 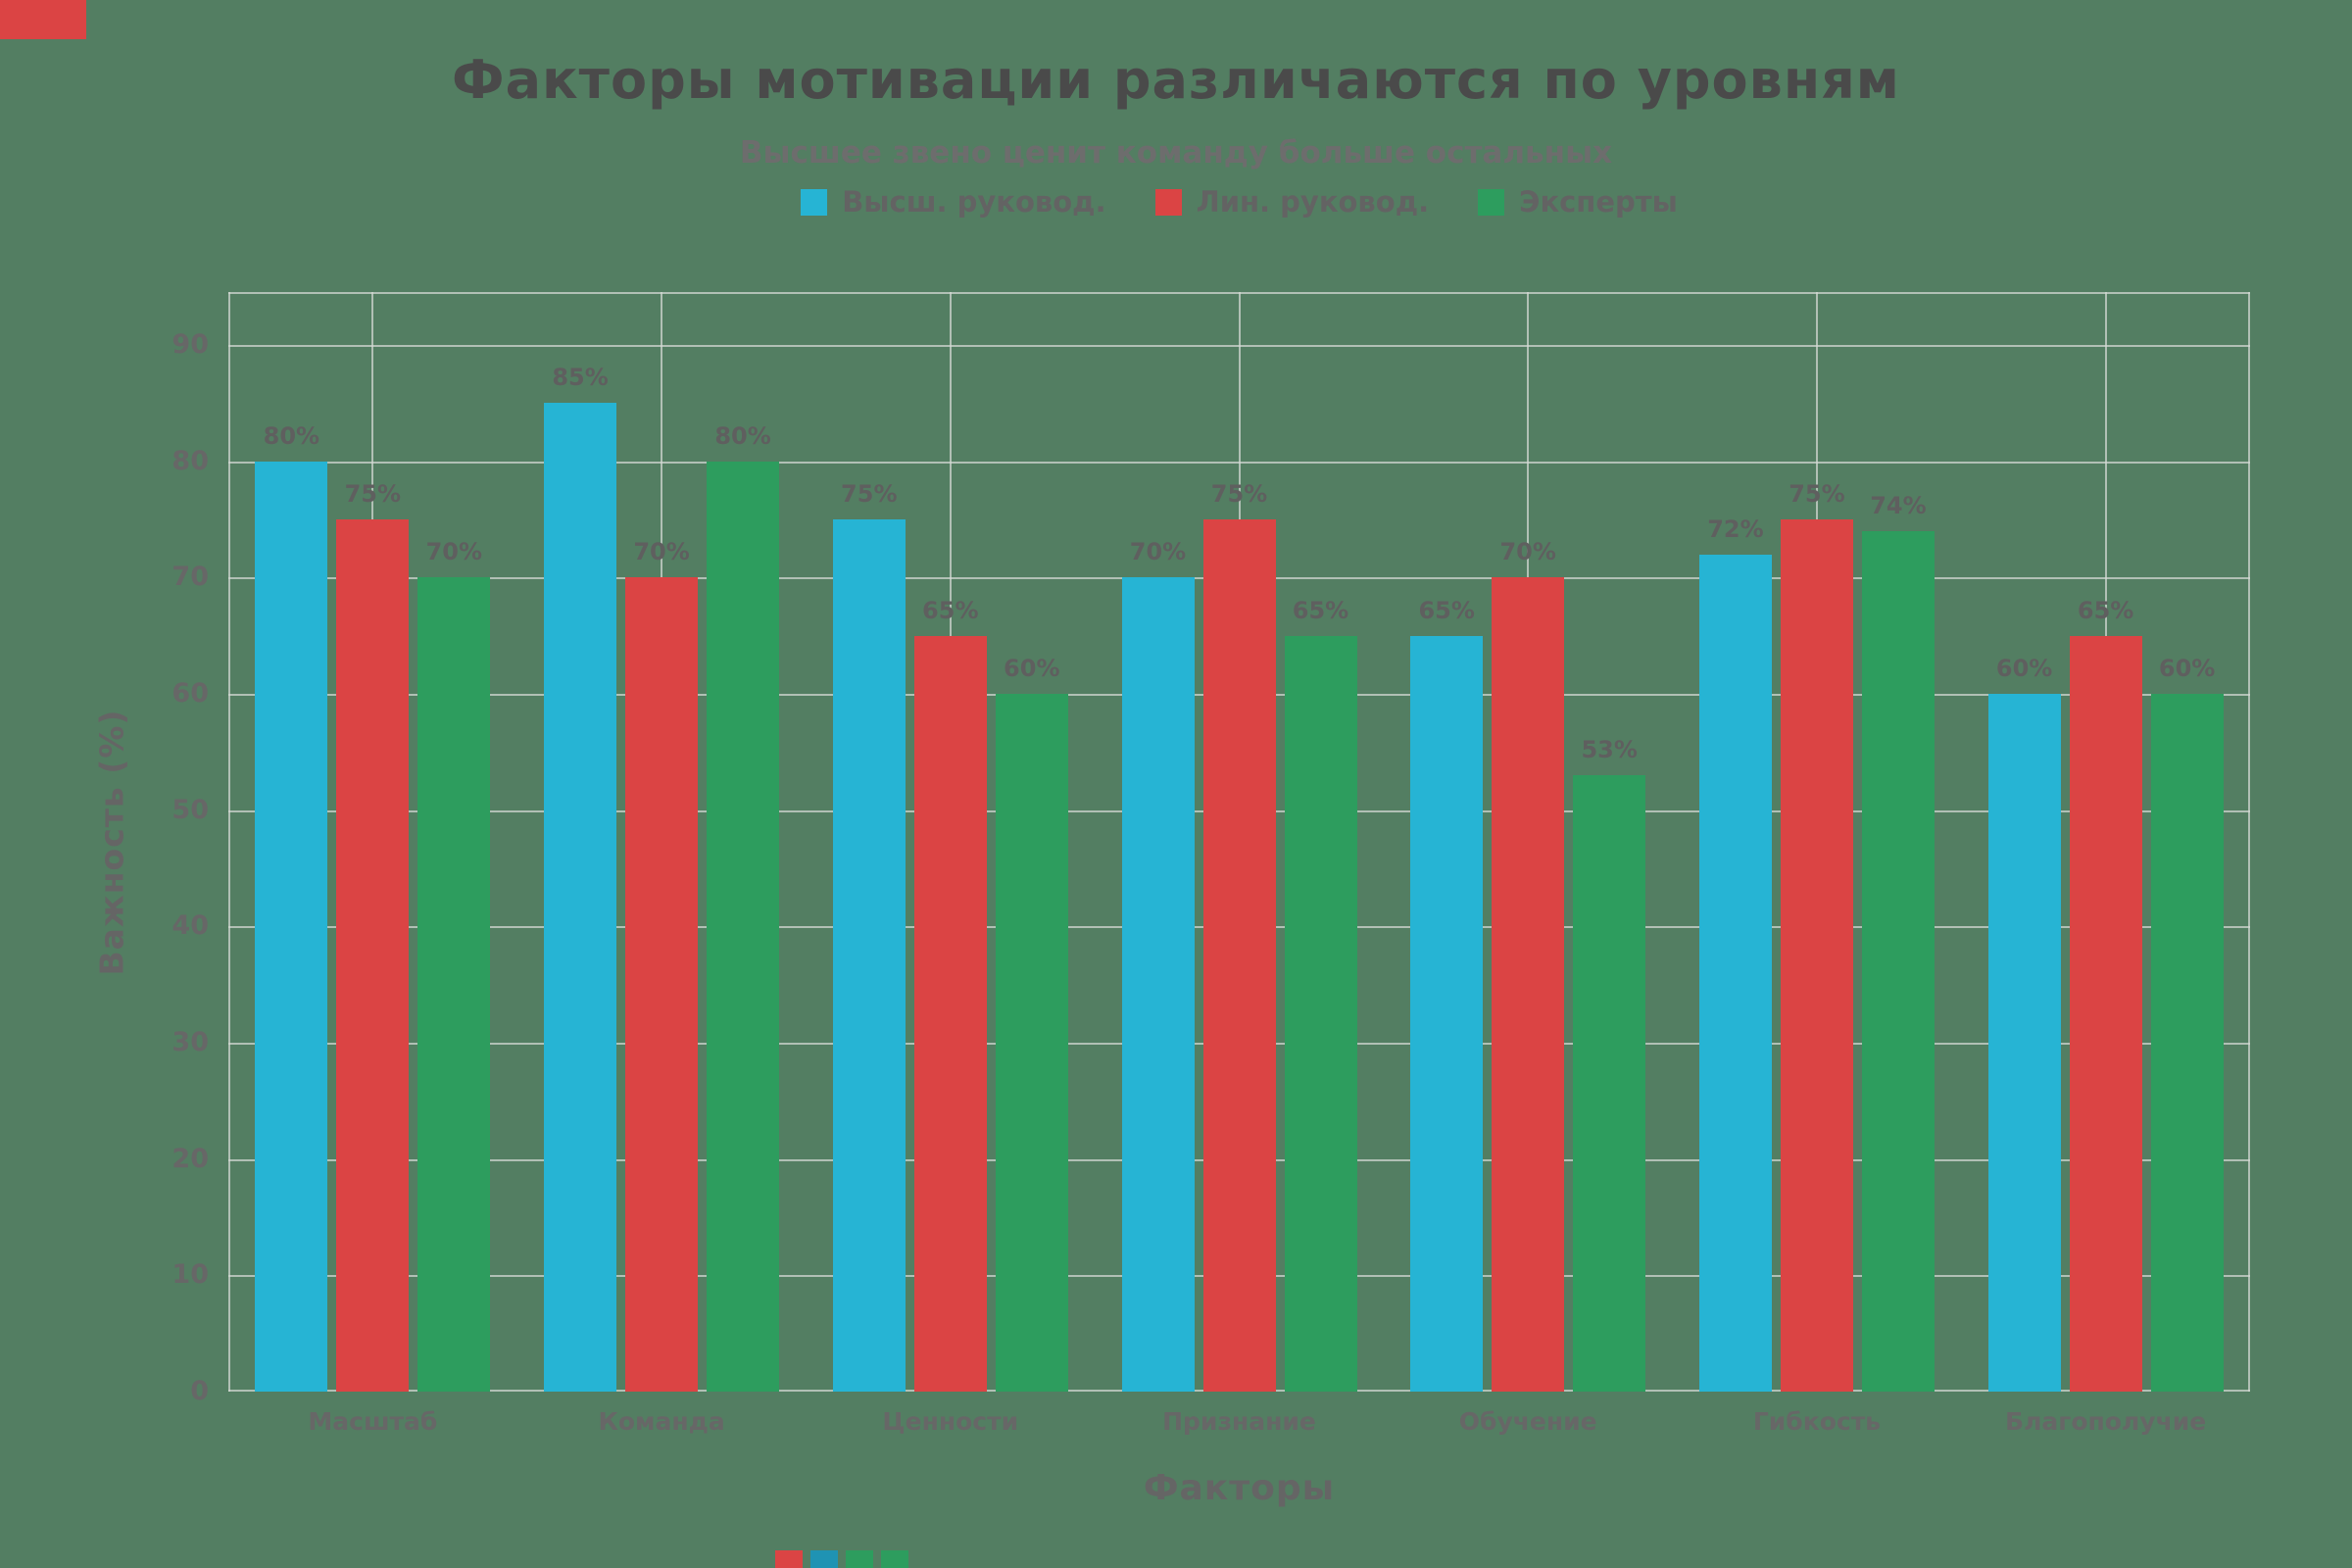 I want to click on x-tick-label: Масштаб, so click(x=373, y=1421).